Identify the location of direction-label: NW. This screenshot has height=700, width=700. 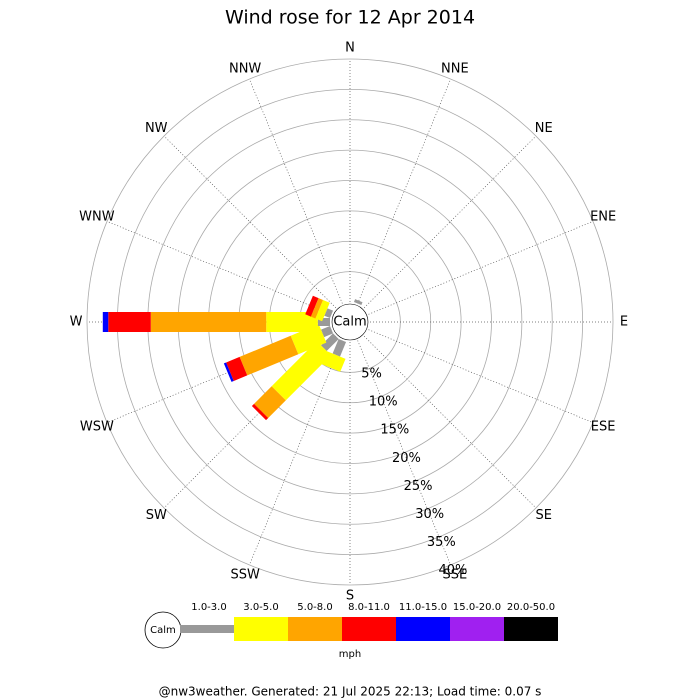
(156, 128).